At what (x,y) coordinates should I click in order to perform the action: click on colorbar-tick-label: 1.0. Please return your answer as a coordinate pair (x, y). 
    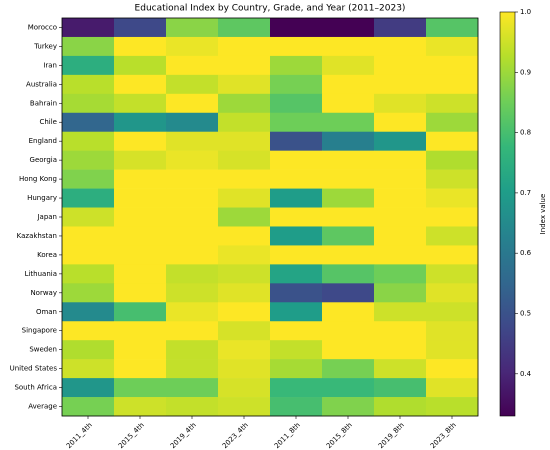
    Looking at the image, I should click on (525, 12).